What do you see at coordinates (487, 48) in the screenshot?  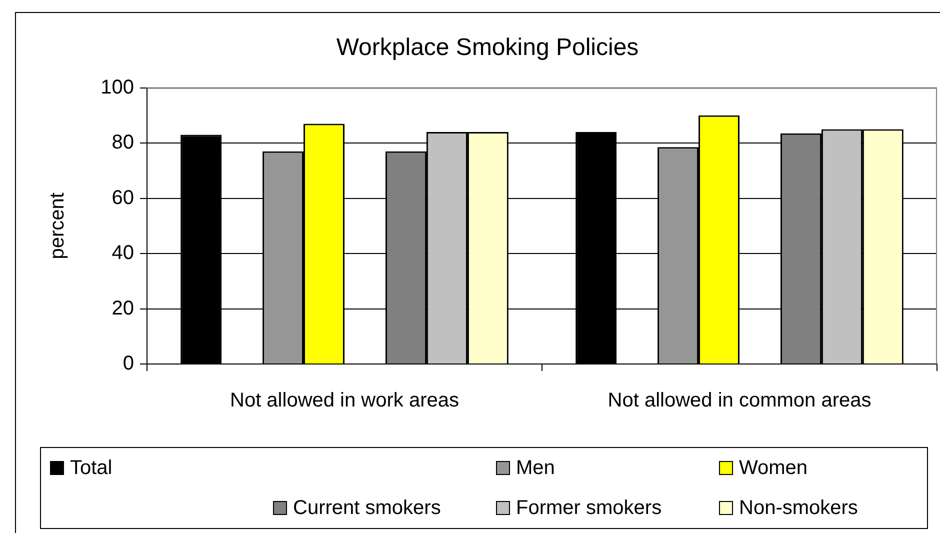 I see `chart-title: Workplace Smoking Policies` at bounding box center [487, 48].